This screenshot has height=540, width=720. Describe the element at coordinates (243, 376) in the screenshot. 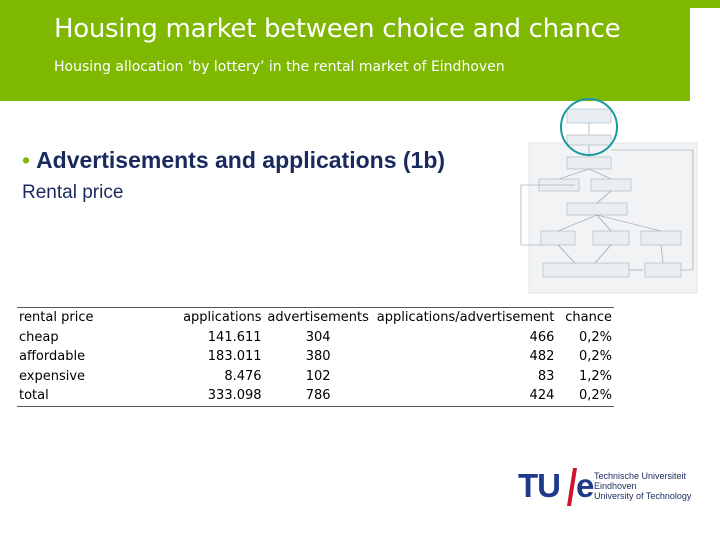

I see `cell-applications: 8.476` at that location.